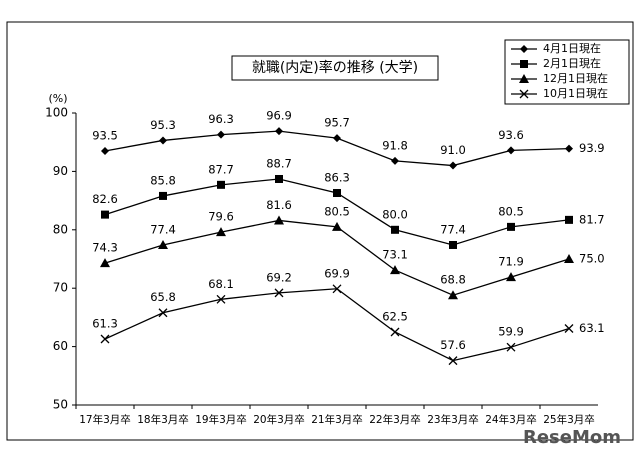 This screenshot has height=463, width=640. What do you see at coordinates (279, 163) in the screenshot?
I see `data-label: 88.7` at bounding box center [279, 163].